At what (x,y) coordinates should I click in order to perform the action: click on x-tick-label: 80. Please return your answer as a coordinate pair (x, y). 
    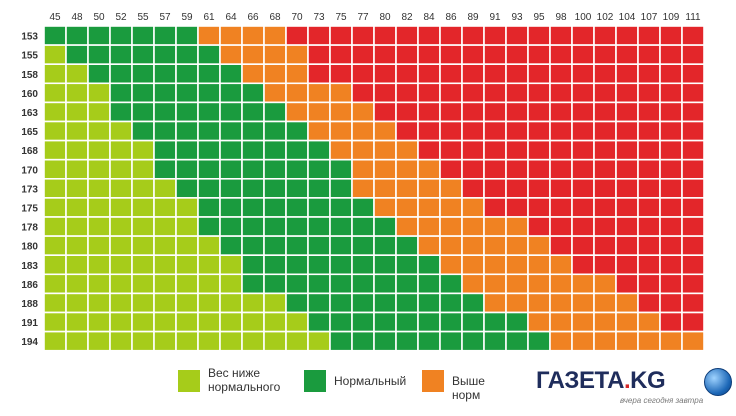
    Looking at the image, I should click on (385, 17).